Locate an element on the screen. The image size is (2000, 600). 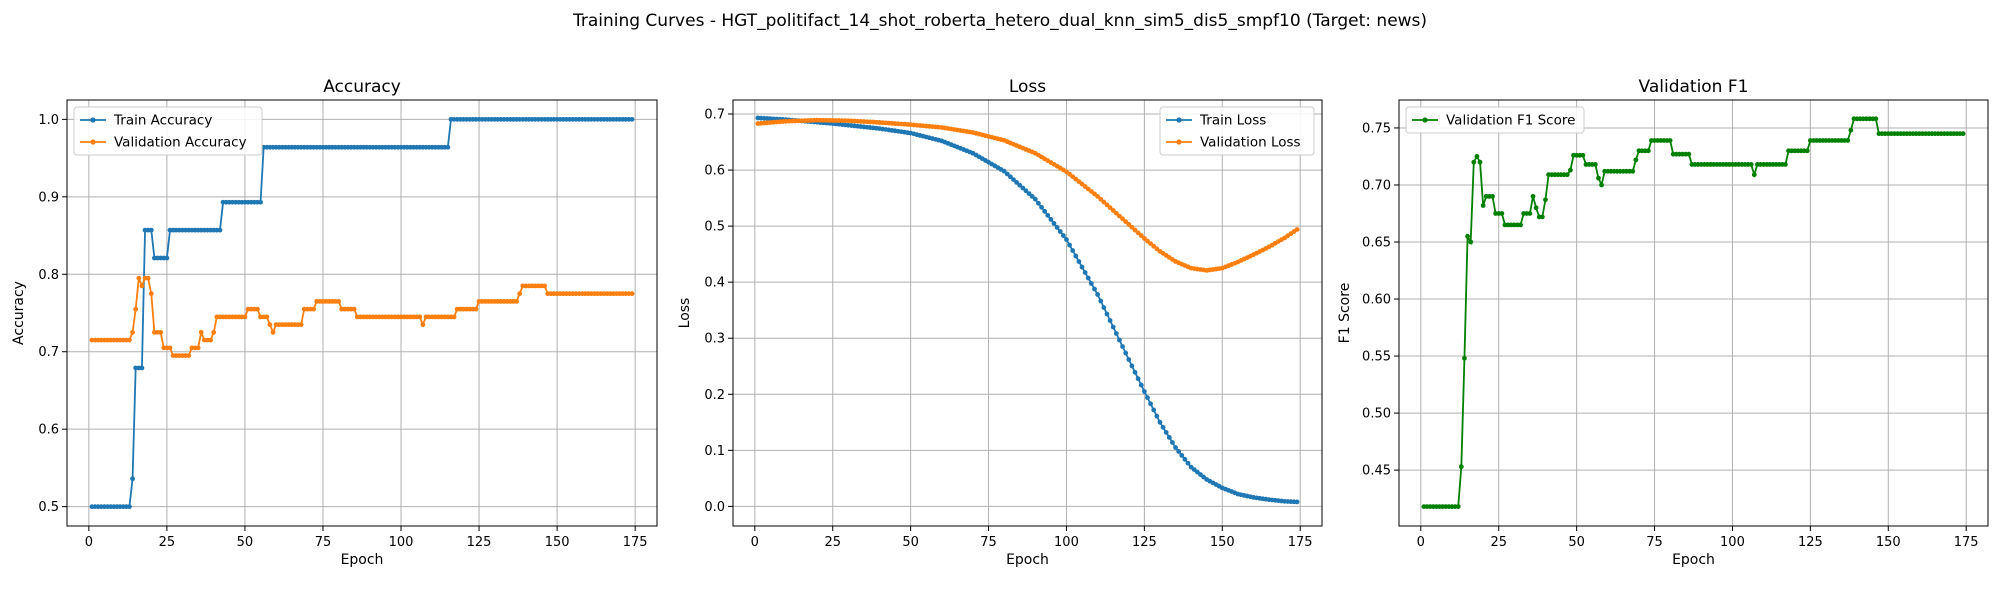
legend: Validation F1 Score is located at coordinates (1495, 120).